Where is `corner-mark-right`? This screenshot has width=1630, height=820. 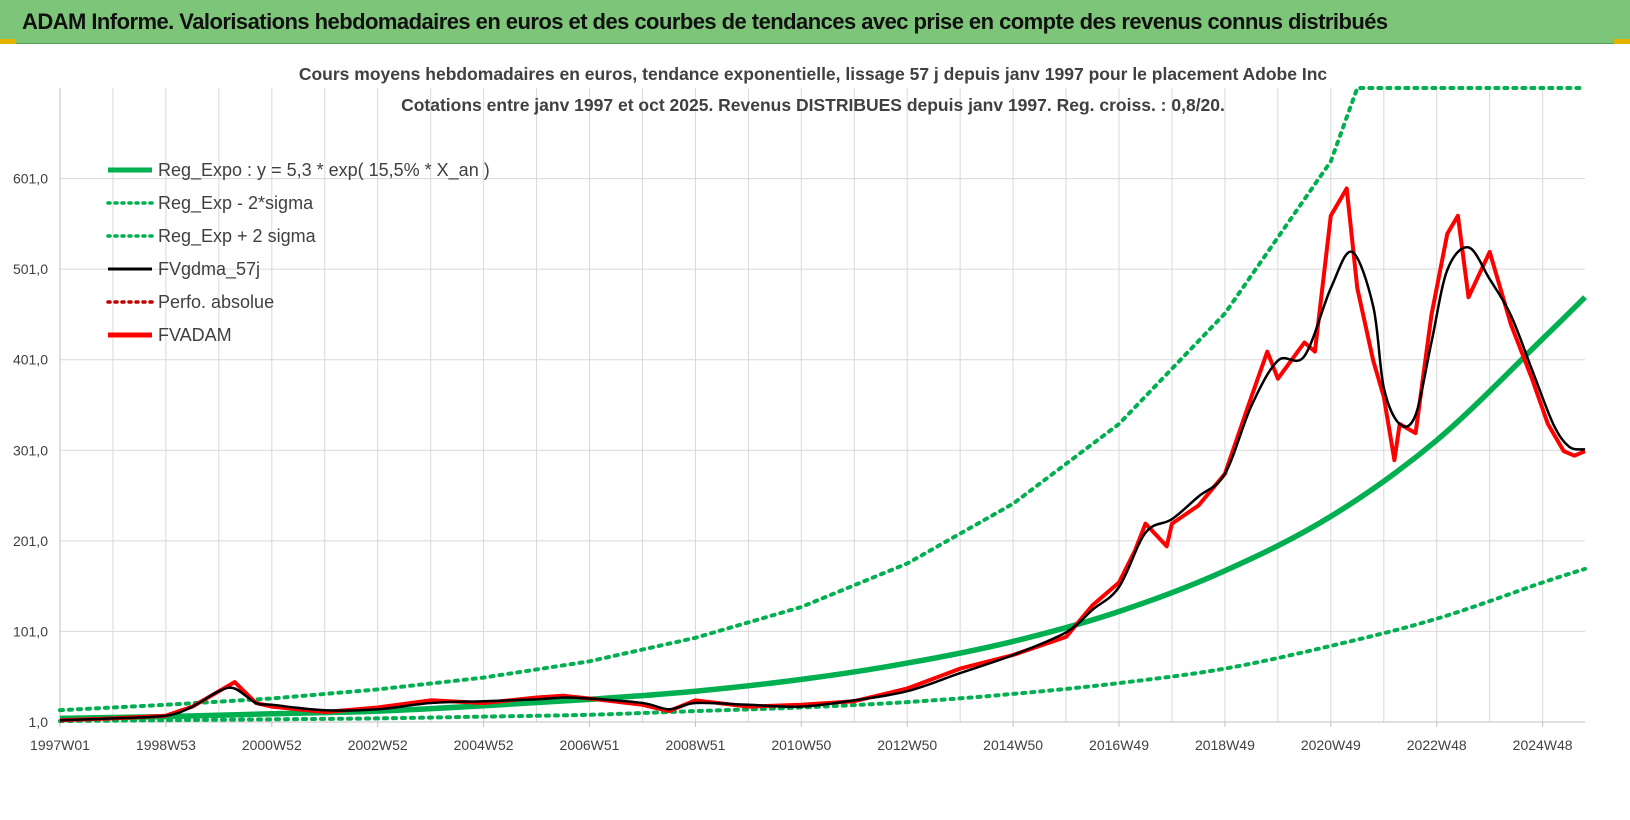
corner-mark-right is located at coordinates (1622, 41).